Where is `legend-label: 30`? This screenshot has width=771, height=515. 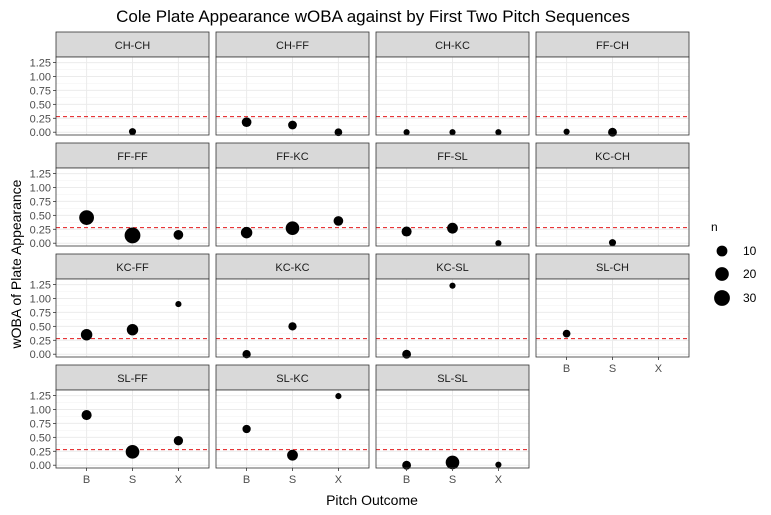
legend-label: 30 is located at coordinates (750, 298).